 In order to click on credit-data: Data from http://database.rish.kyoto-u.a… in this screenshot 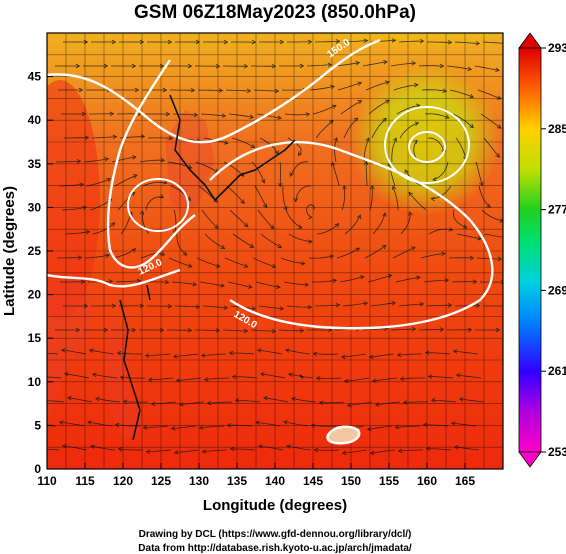, I will do `click(275, 548)`.